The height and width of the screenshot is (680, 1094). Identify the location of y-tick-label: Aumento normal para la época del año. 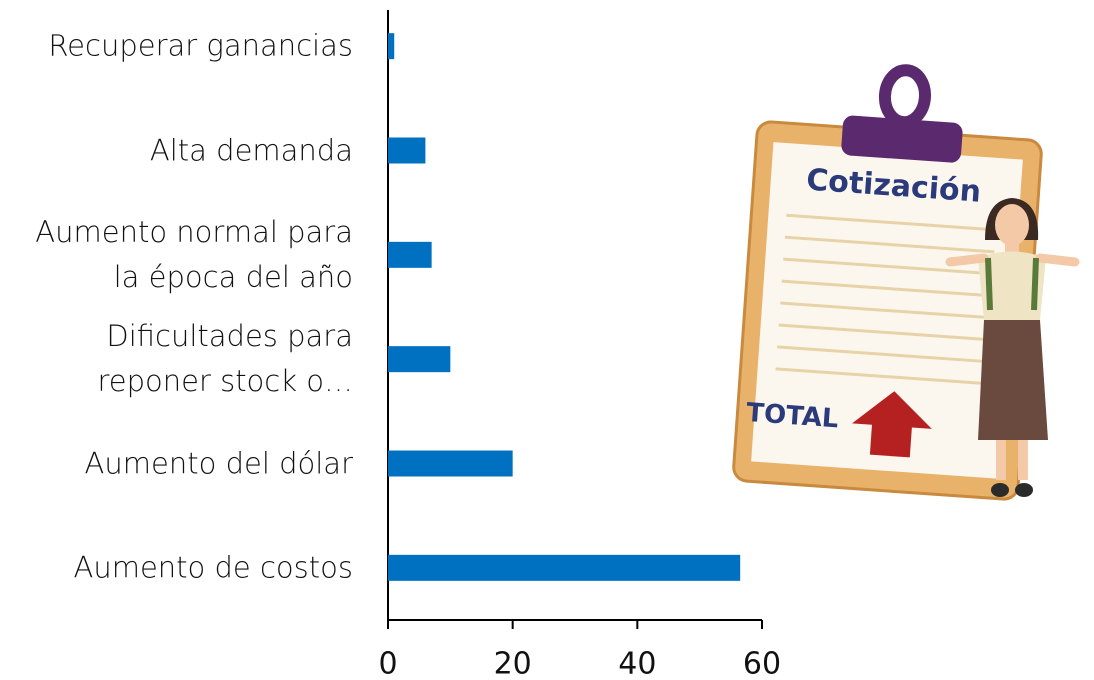
(194, 254).